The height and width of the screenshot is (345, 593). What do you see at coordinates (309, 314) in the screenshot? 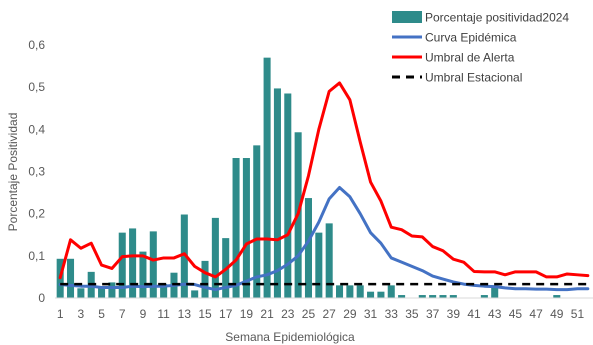
I see `x-tick-label: 25` at bounding box center [309, 314].